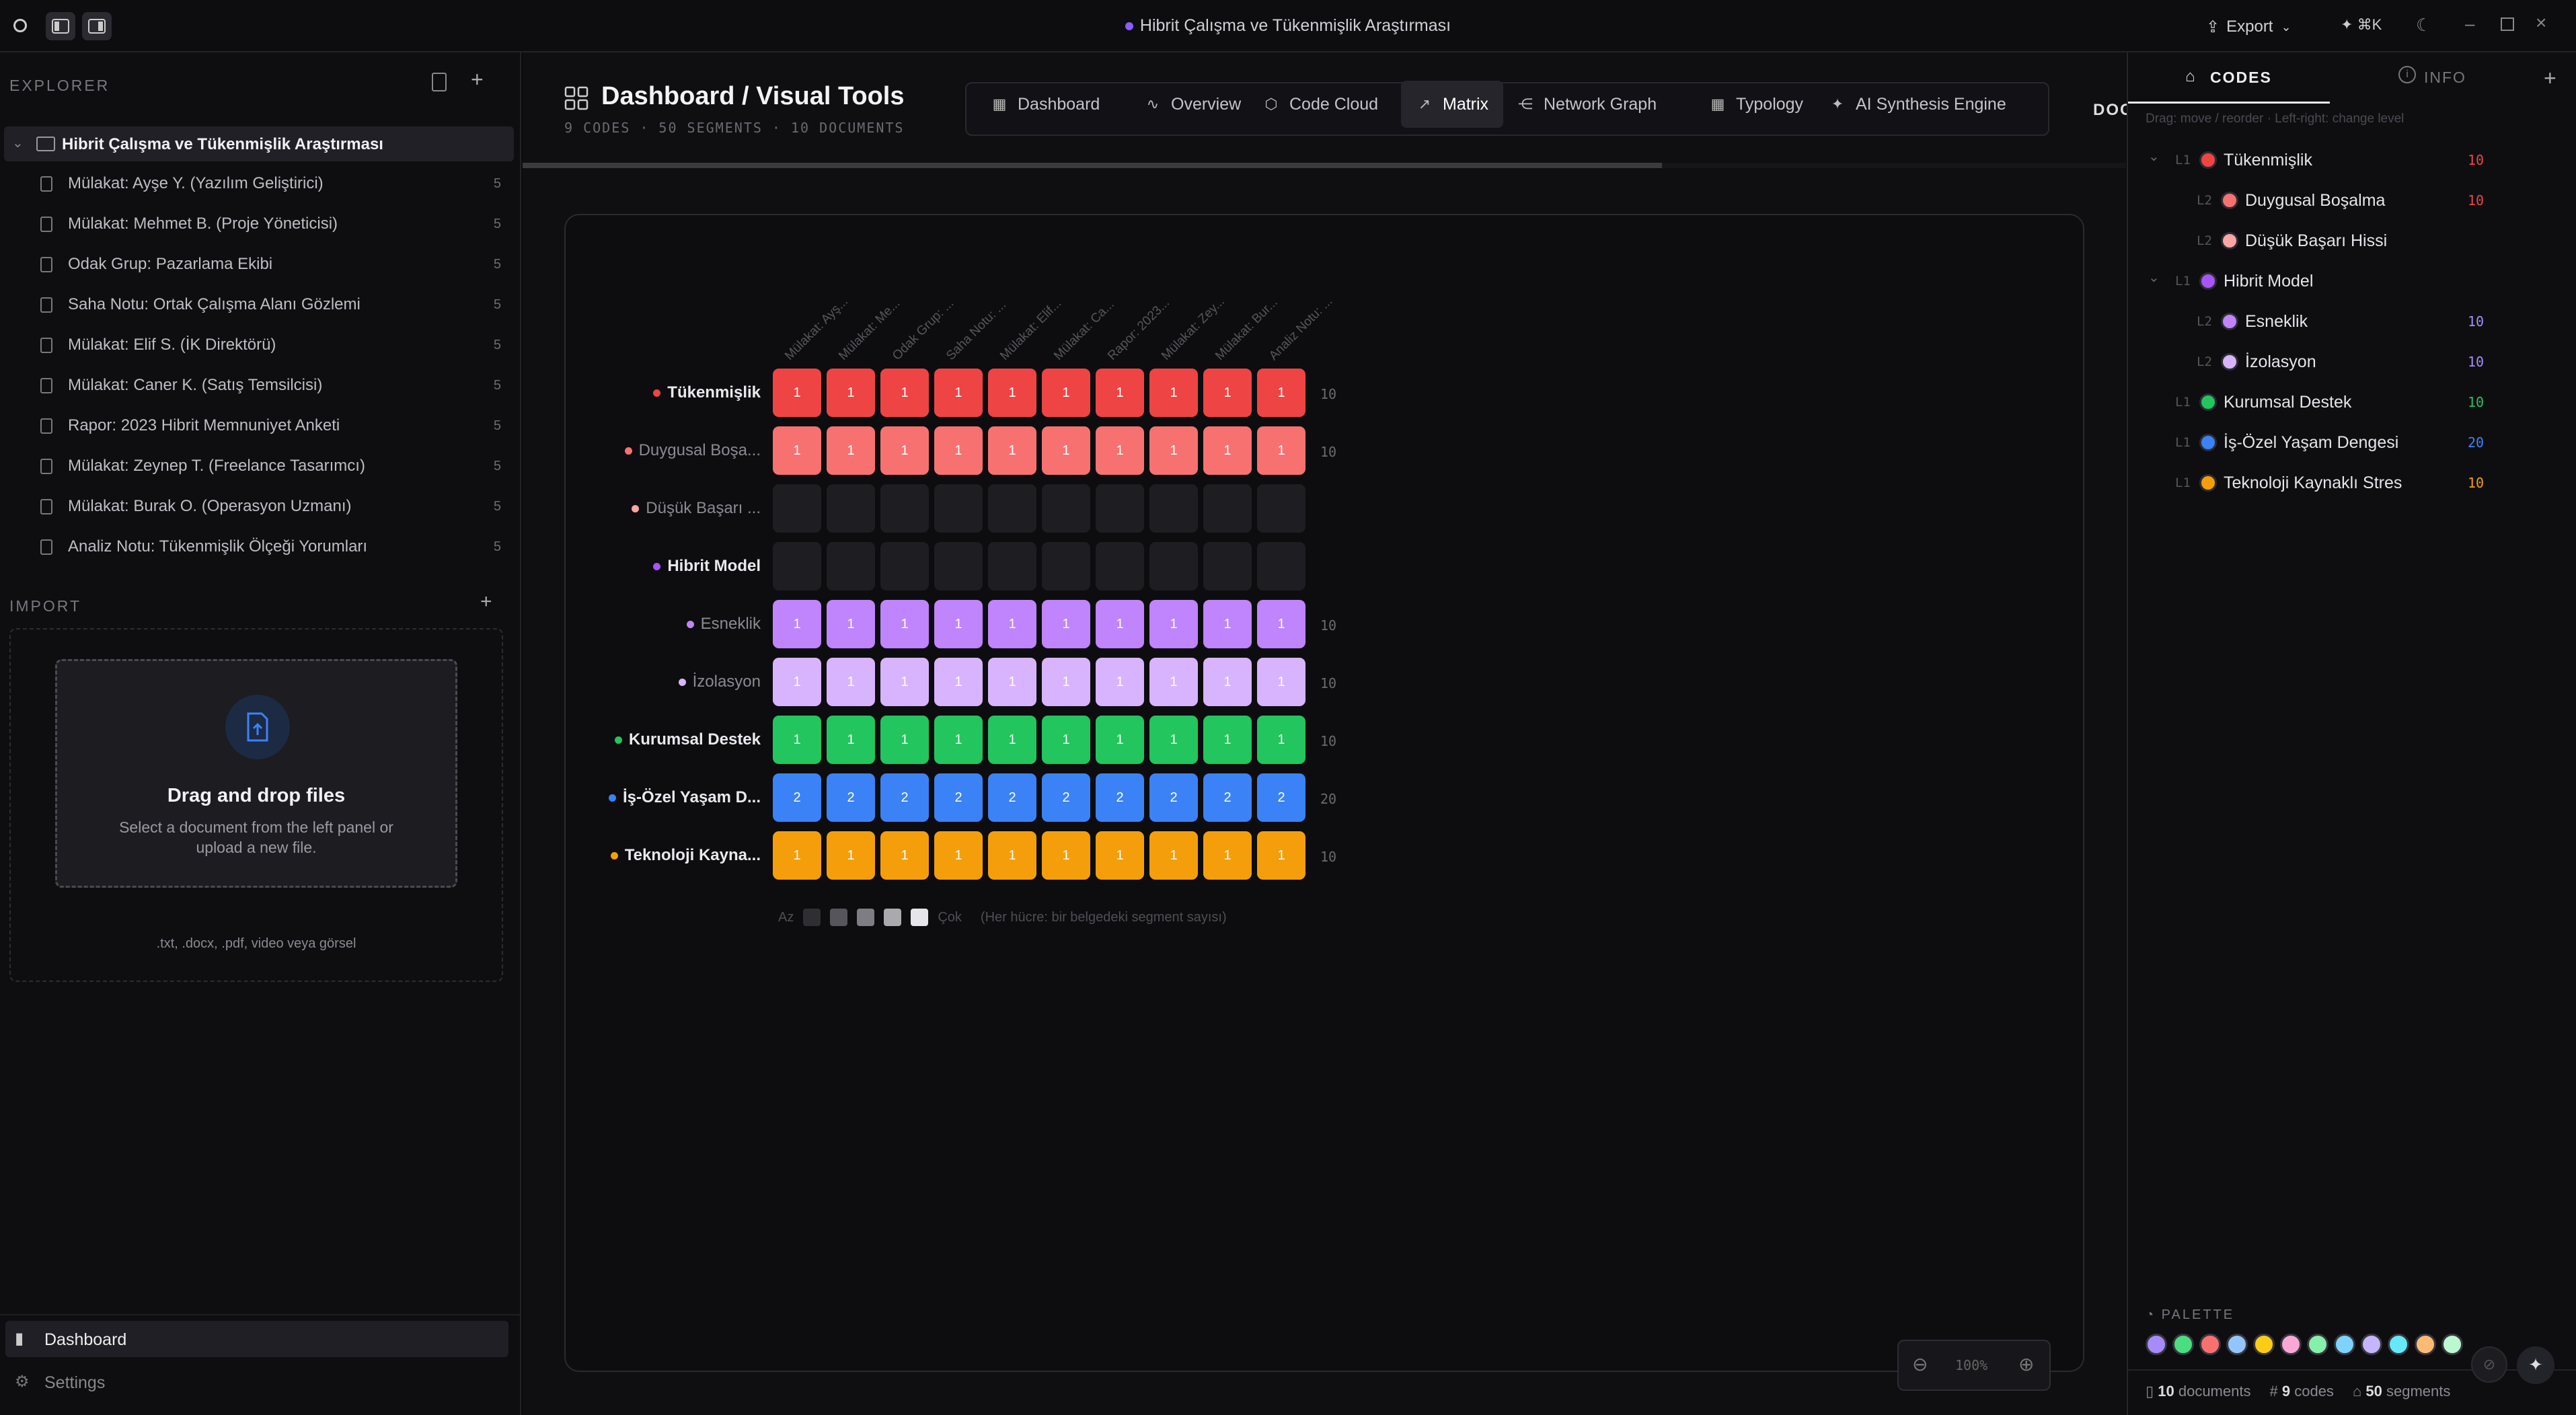  I want to click on code-item: L1 Teknoloji Kaynaklı Stres 10, so click(2343, 483).